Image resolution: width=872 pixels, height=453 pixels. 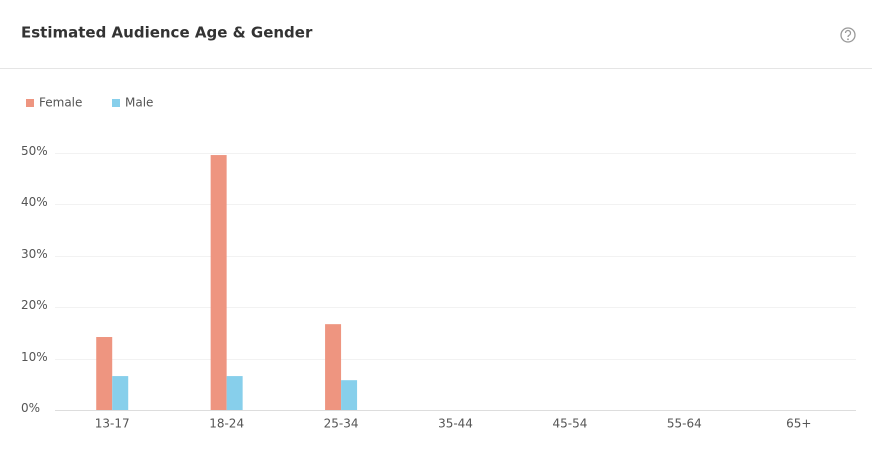 I want to click on x-tick-label: 55-64, so click(x=684, y=424).